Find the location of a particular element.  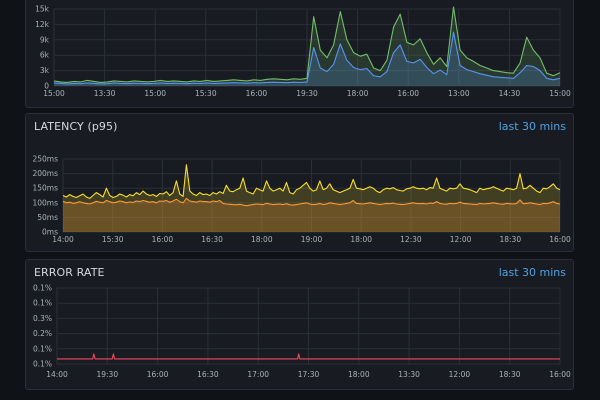

y-tick-label: 0 is located at coordinates (46, 86).